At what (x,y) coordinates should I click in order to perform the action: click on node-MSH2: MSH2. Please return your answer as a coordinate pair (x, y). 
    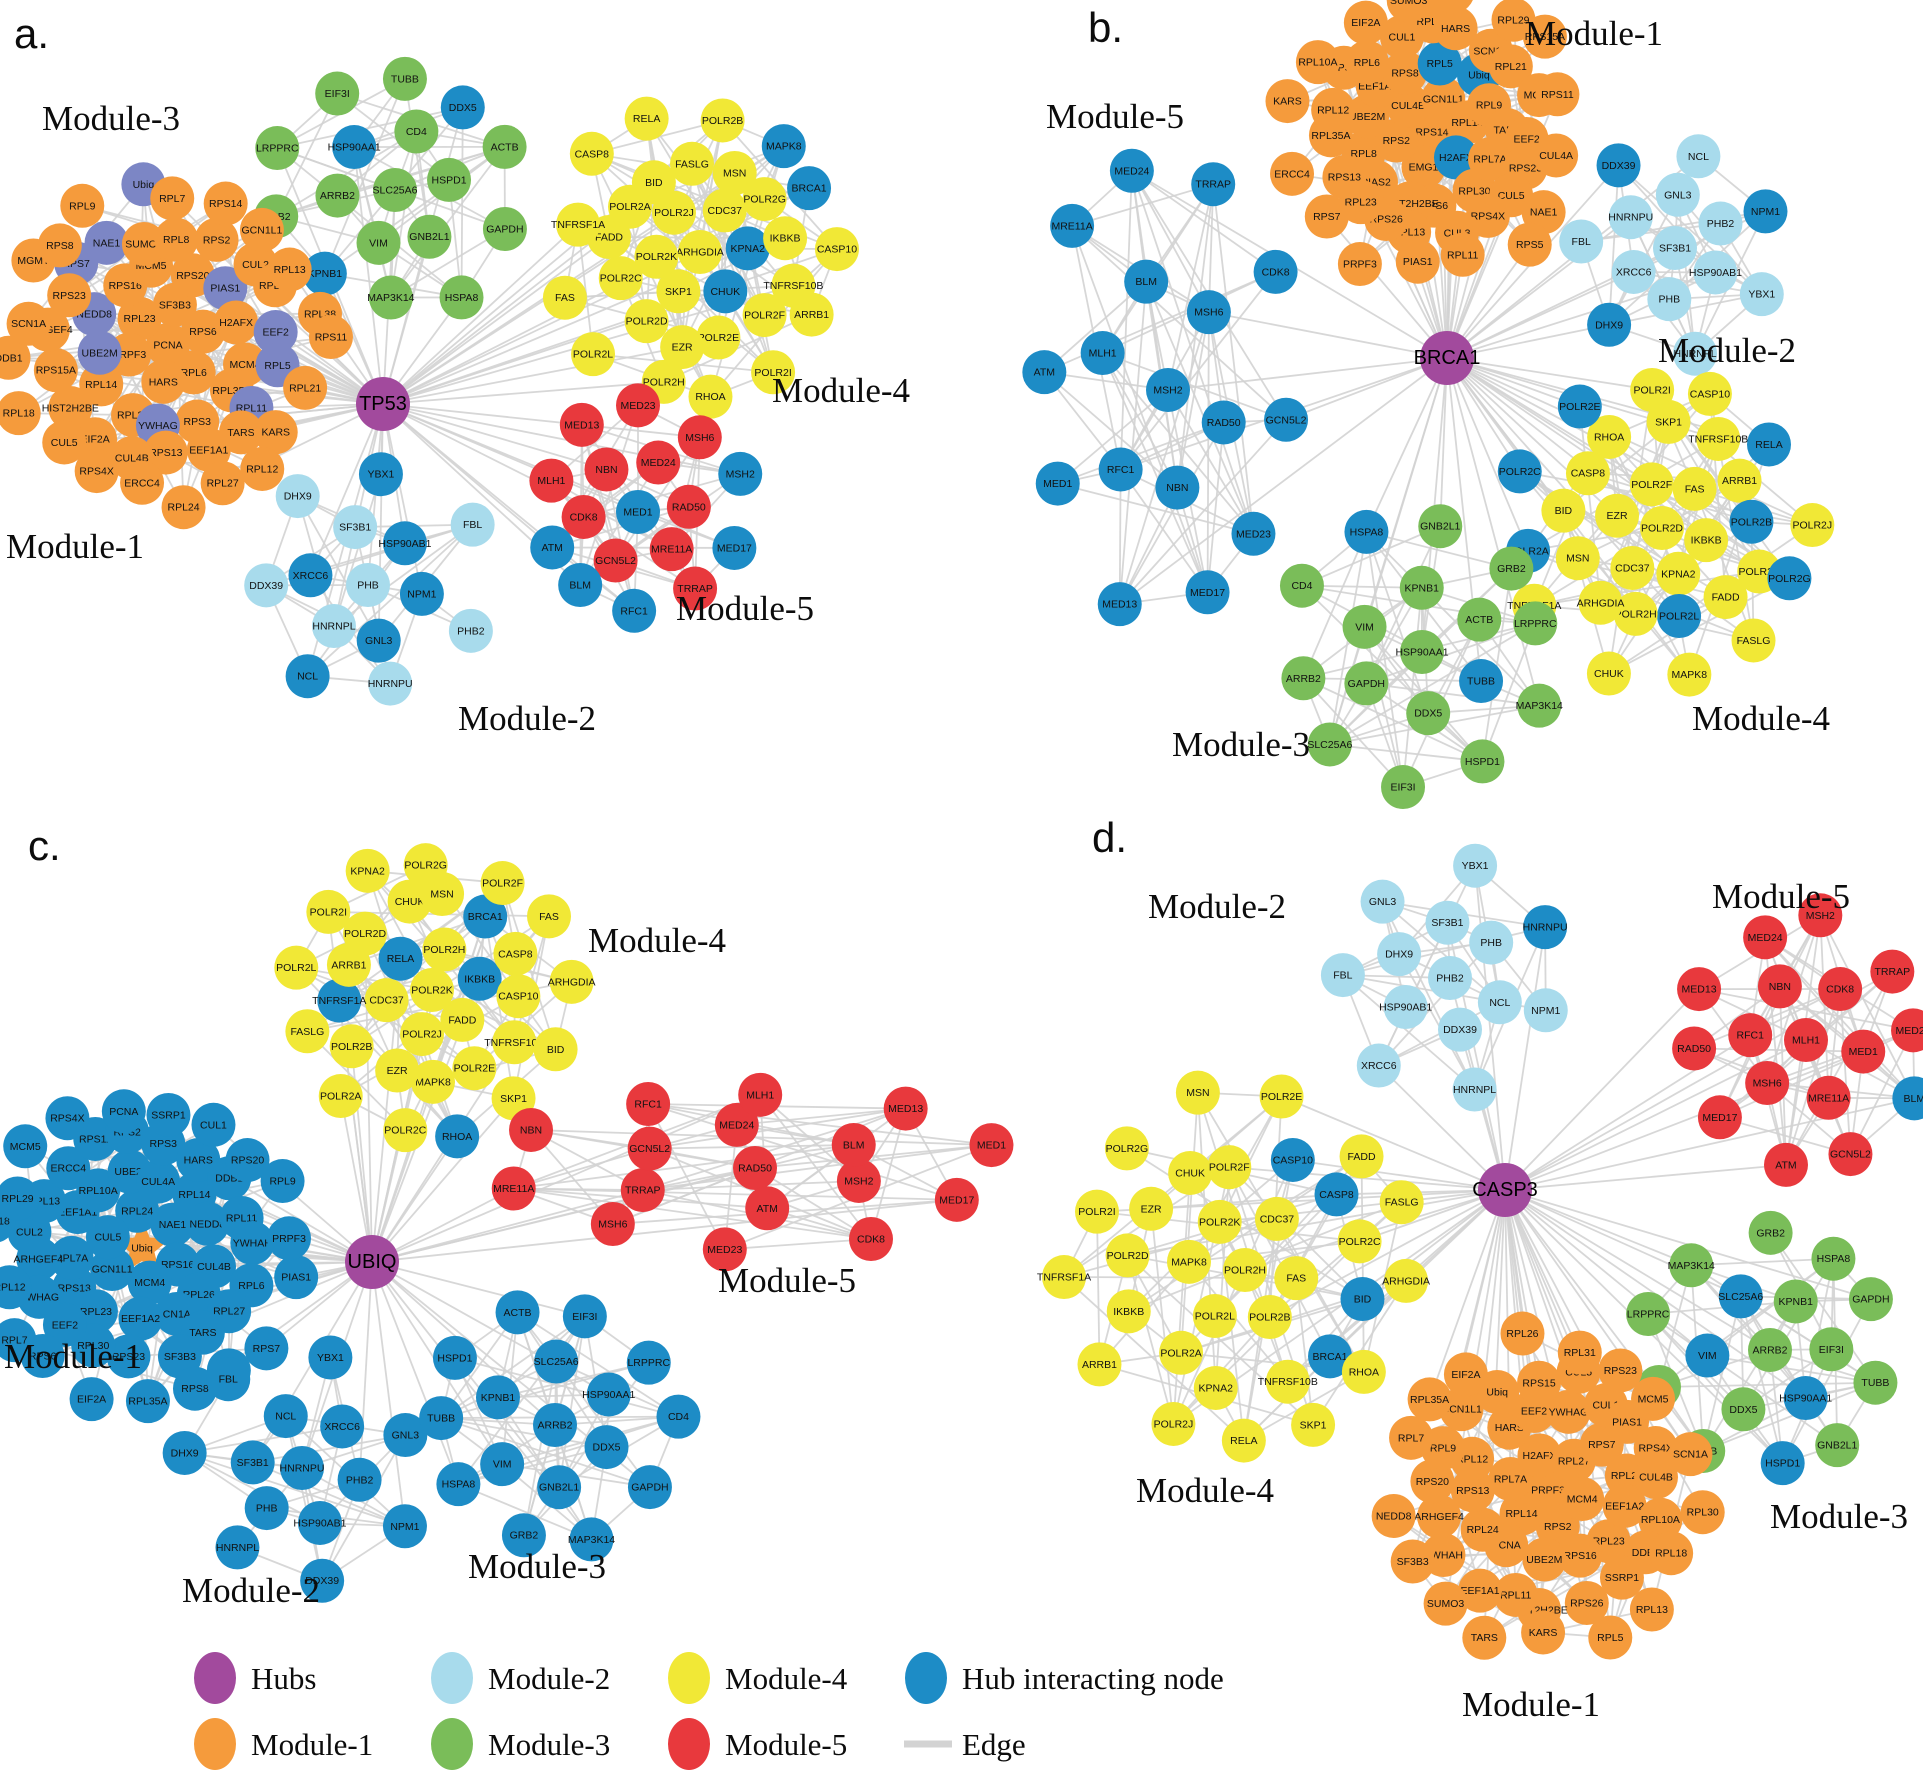
    Looking at the image, I should click on (1168, 390).